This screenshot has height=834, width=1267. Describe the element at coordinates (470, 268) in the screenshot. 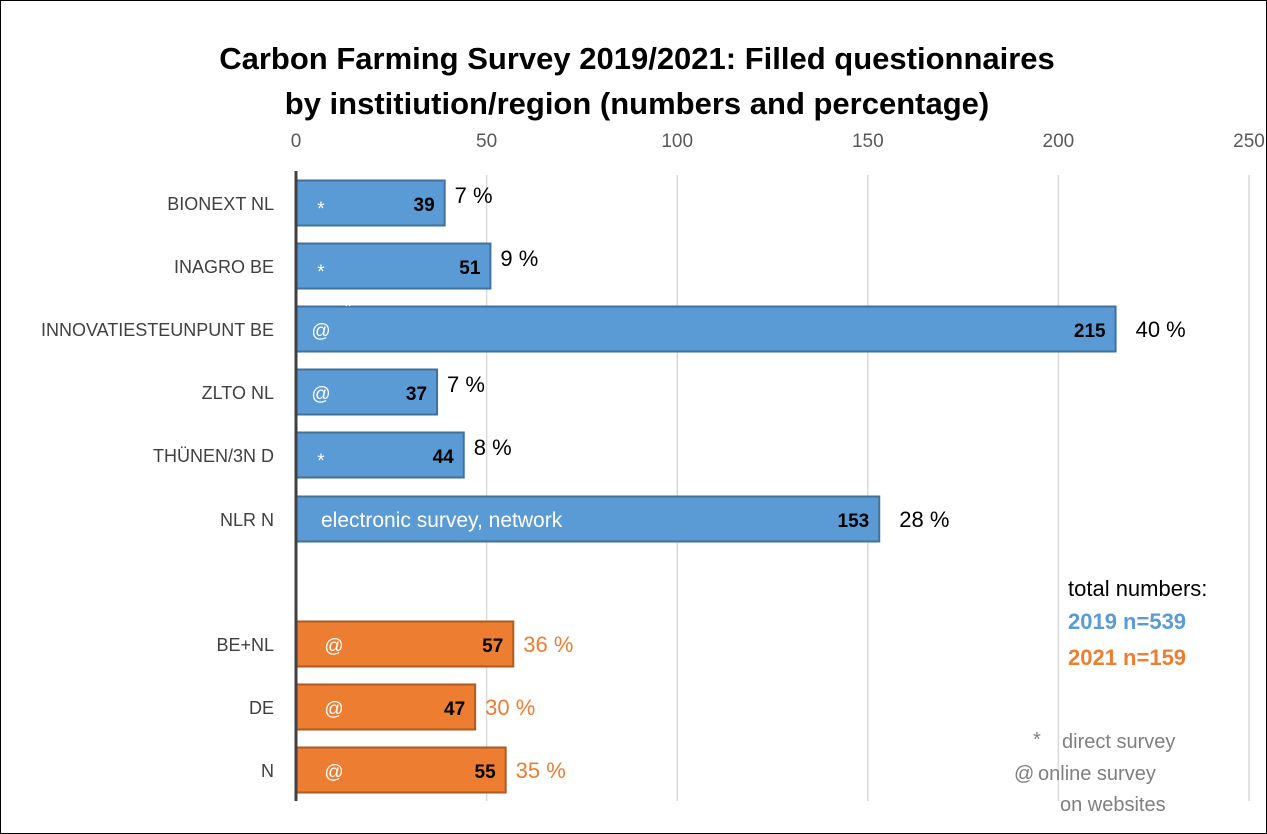

I see `value-label: 51` at that location.